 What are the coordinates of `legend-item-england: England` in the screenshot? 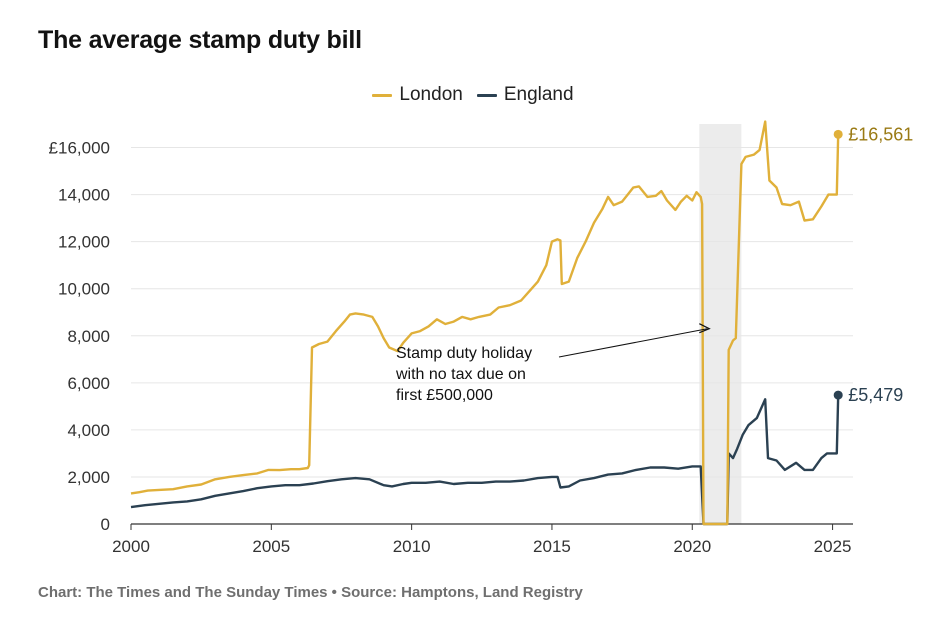 It's located at (525, 95).